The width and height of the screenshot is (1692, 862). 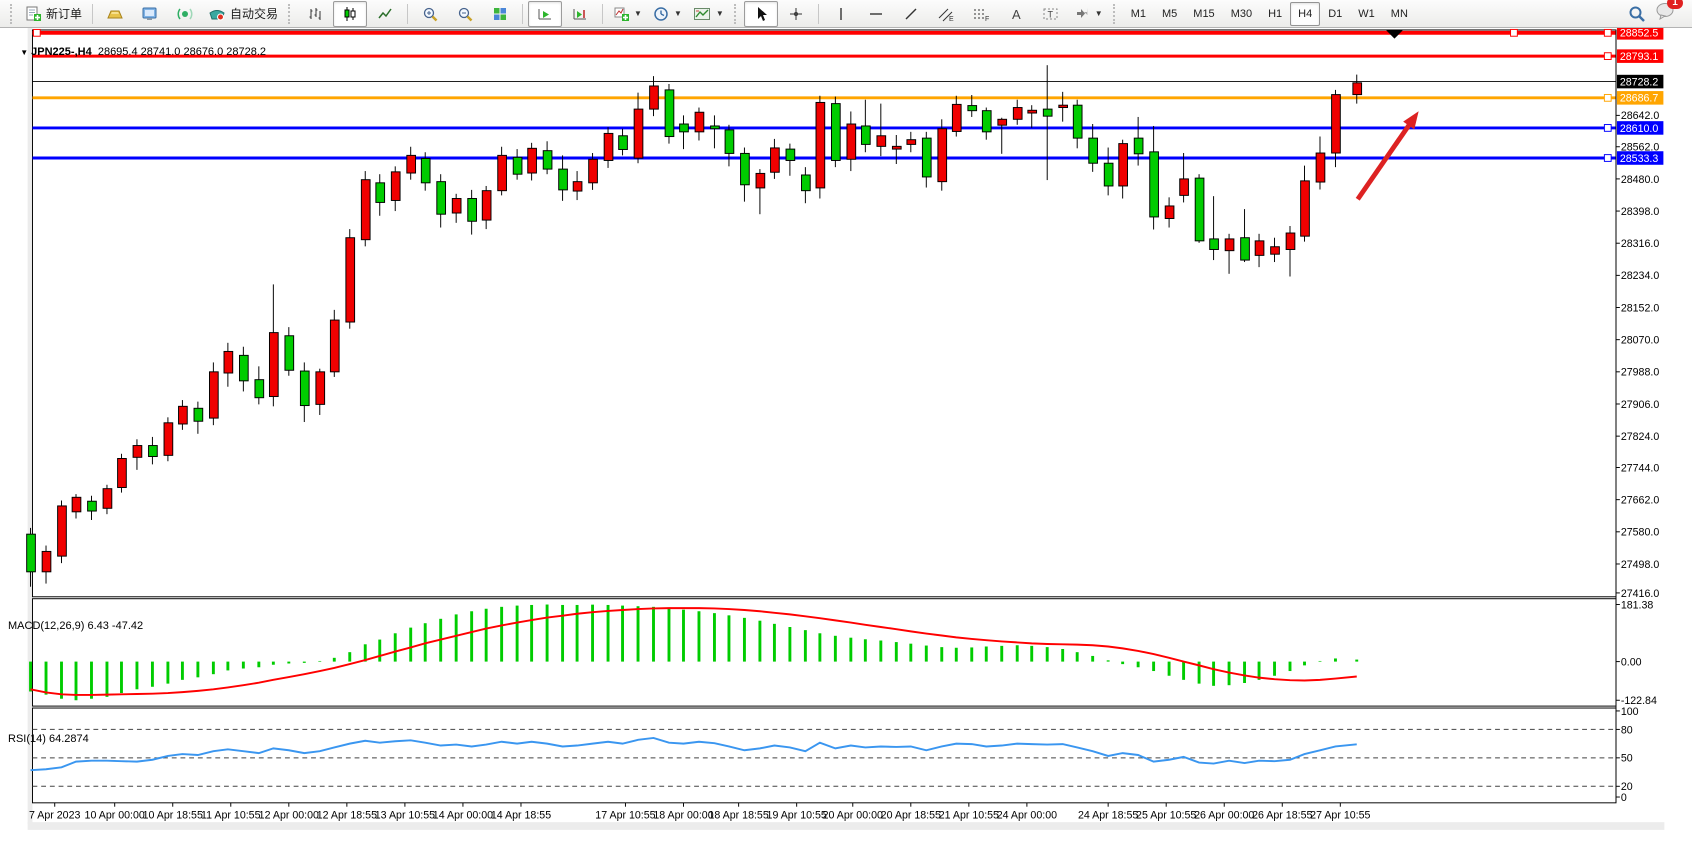 I want to click on timeframe-button-H1: H1, so click(x=1275, y=13).